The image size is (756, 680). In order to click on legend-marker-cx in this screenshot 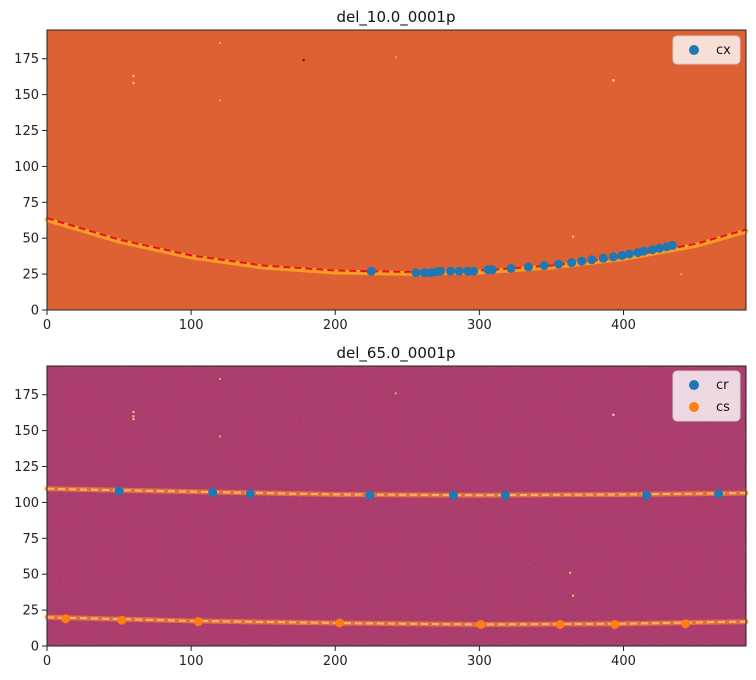, I will do `click(694, 50)`.